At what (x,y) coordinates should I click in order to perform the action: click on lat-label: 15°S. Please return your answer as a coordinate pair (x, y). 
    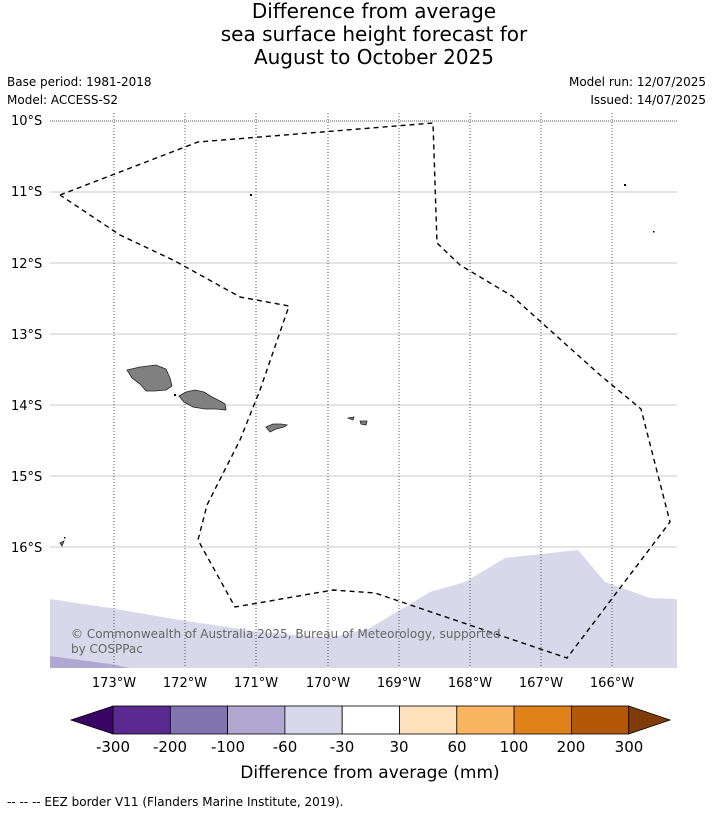
    Looking at the image, I should click on (26, 477).